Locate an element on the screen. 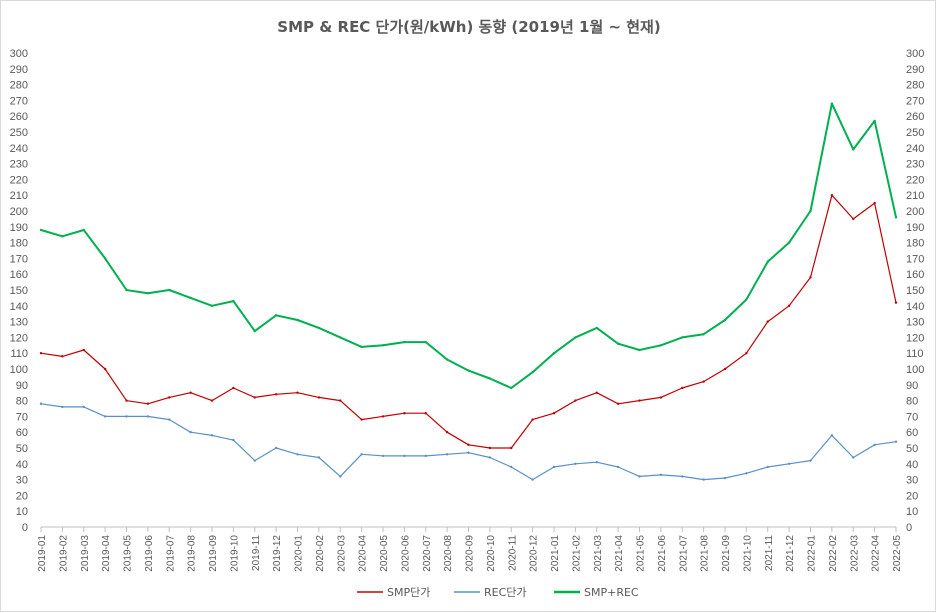 The image size is (936, 613). x-tick-label: 2019-06 is located at coordinates (149, 553).